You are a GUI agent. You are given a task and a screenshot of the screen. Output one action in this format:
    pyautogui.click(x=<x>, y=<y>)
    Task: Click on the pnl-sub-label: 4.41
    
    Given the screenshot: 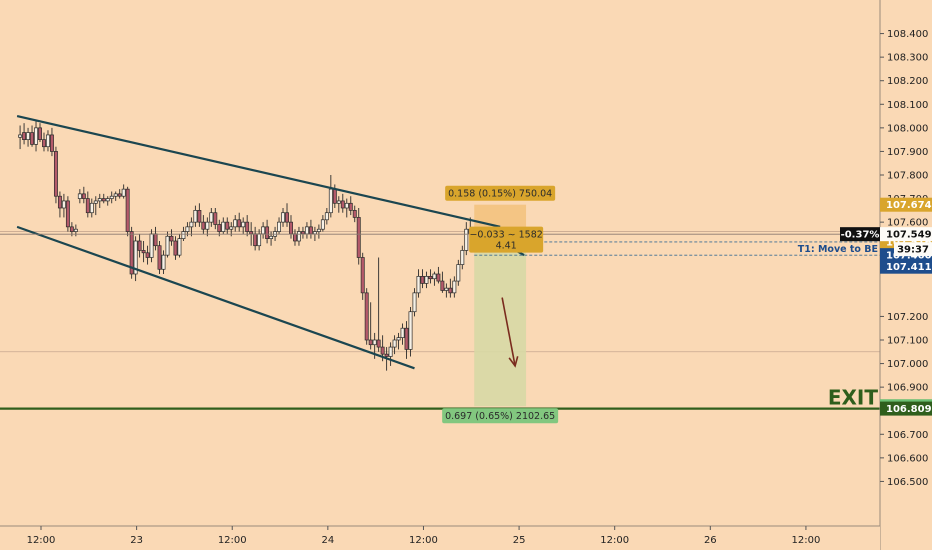 What is the action you would take?
    pyautogui.click(x=506, y=246)
    